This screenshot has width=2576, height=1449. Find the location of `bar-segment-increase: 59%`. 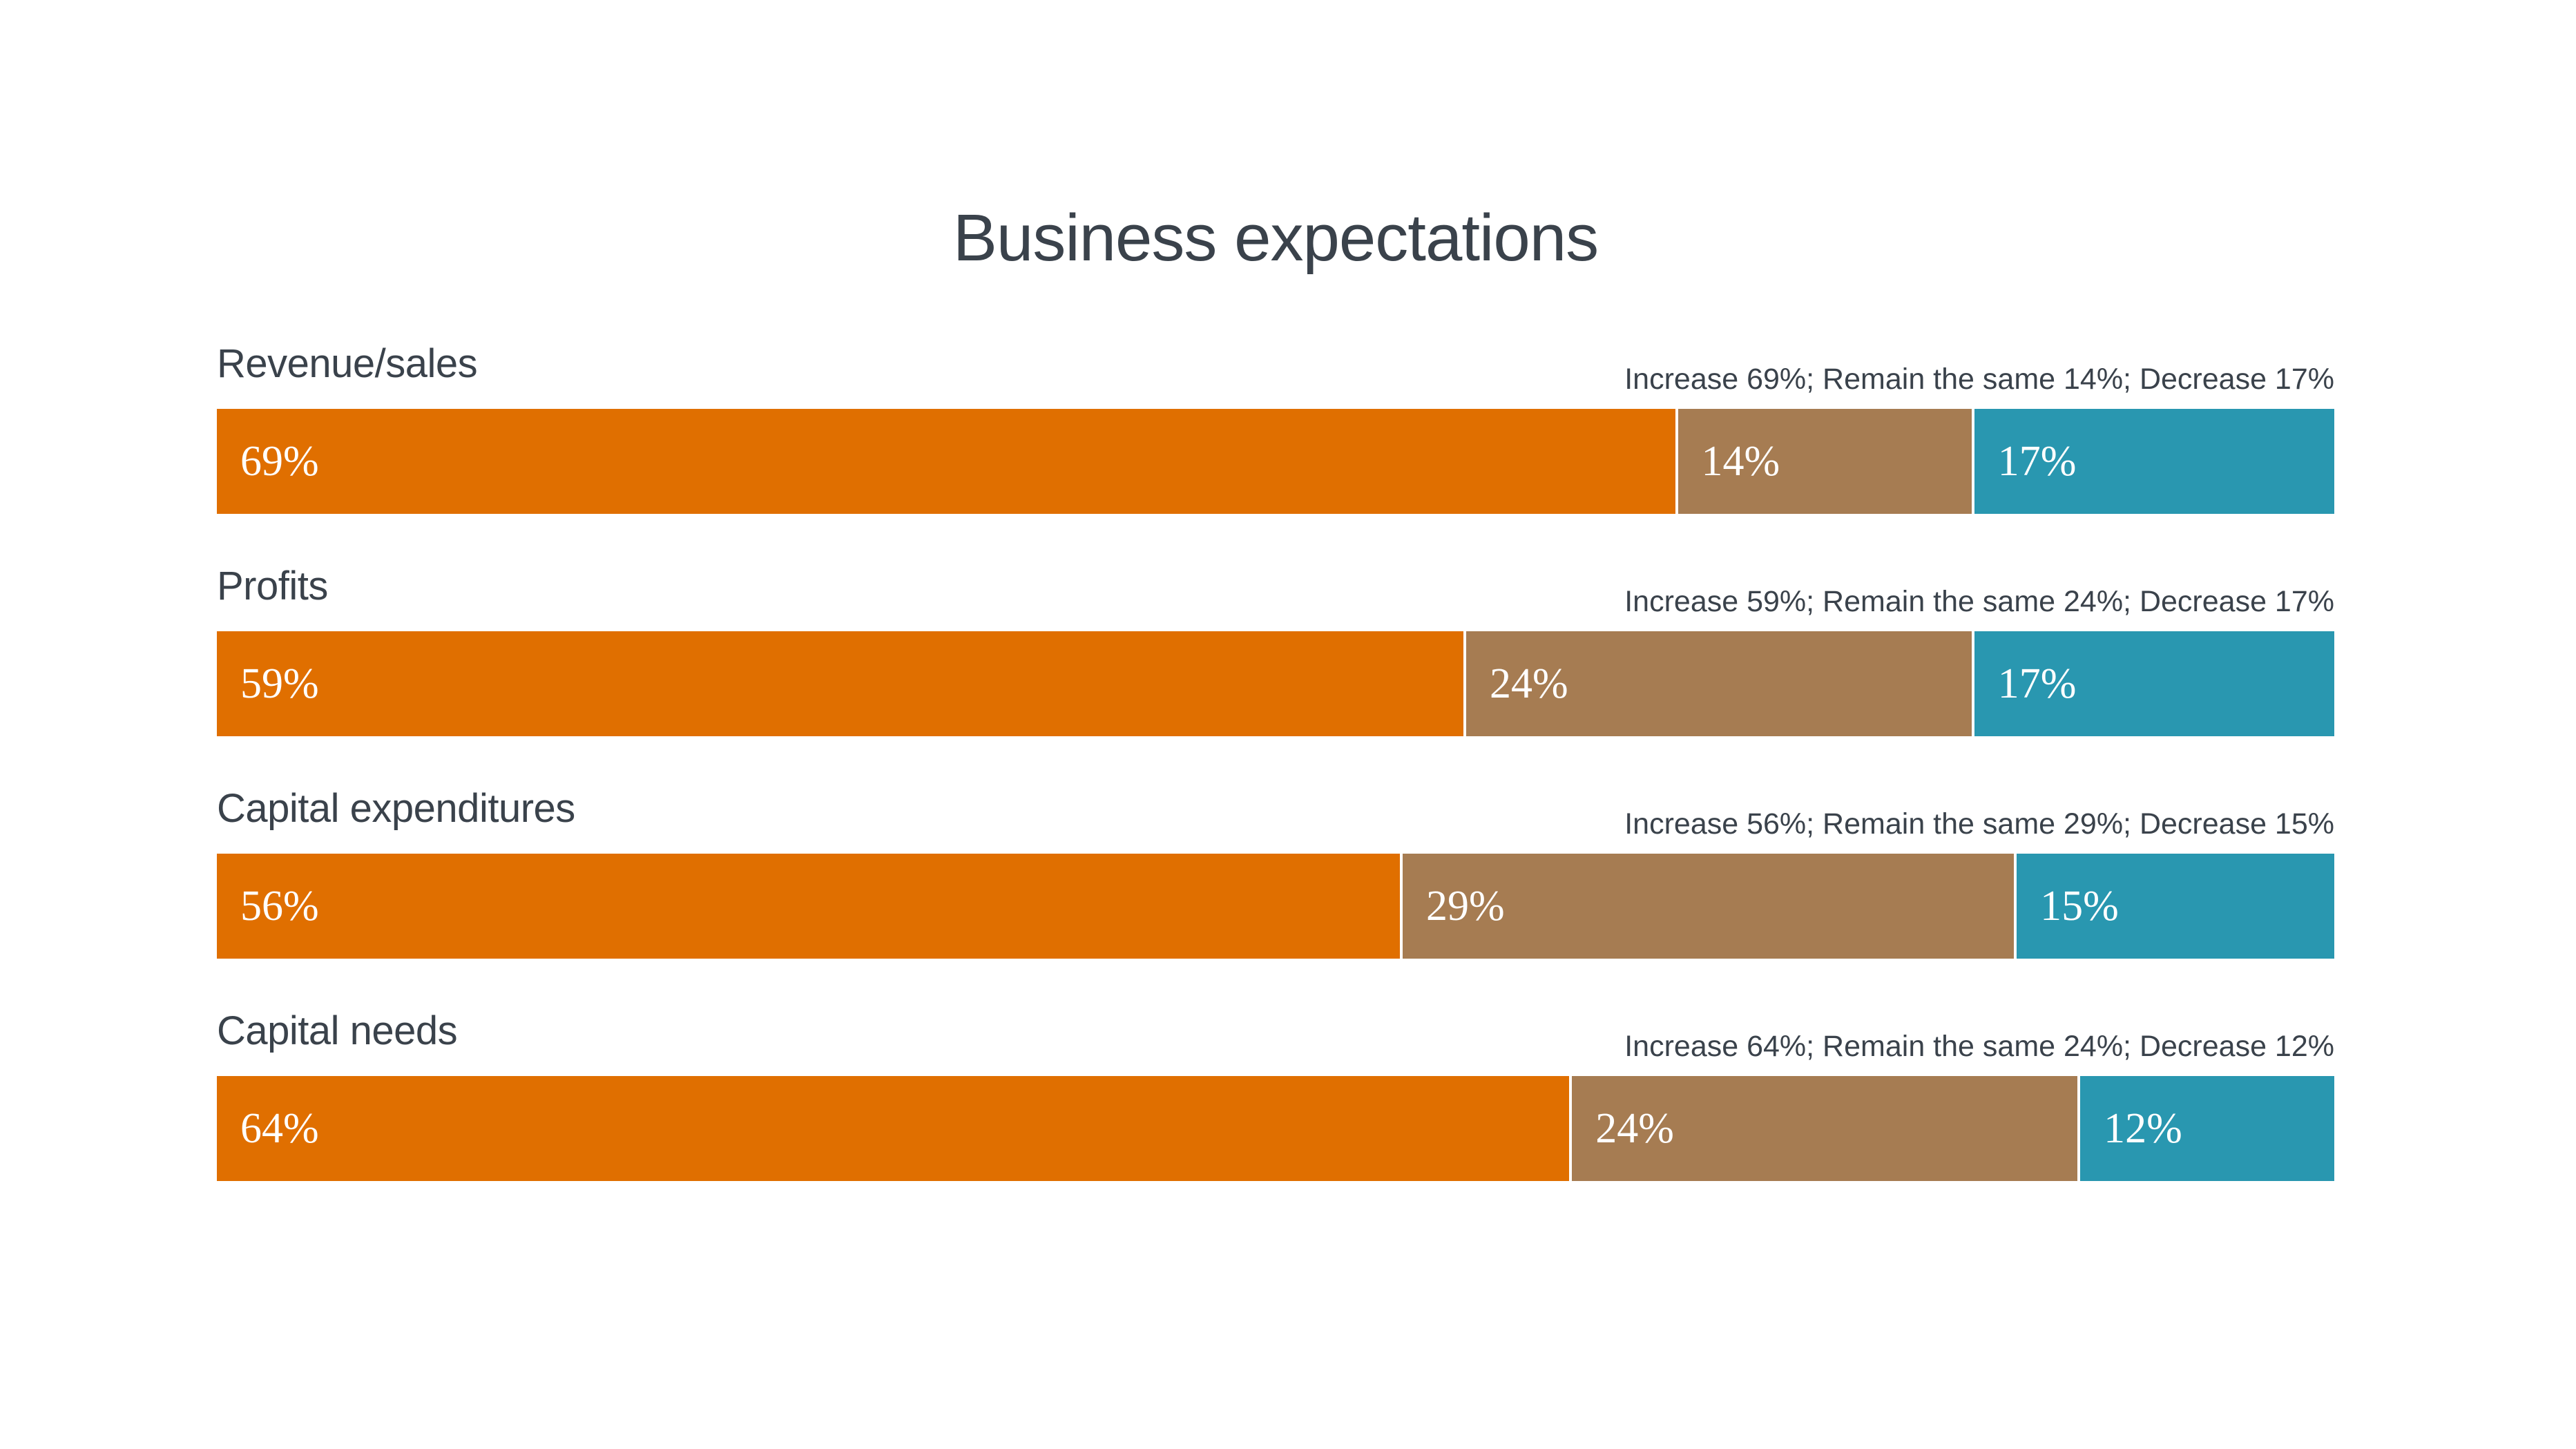

bar-segment-increase: 59% is located at coordinates (841, 683).